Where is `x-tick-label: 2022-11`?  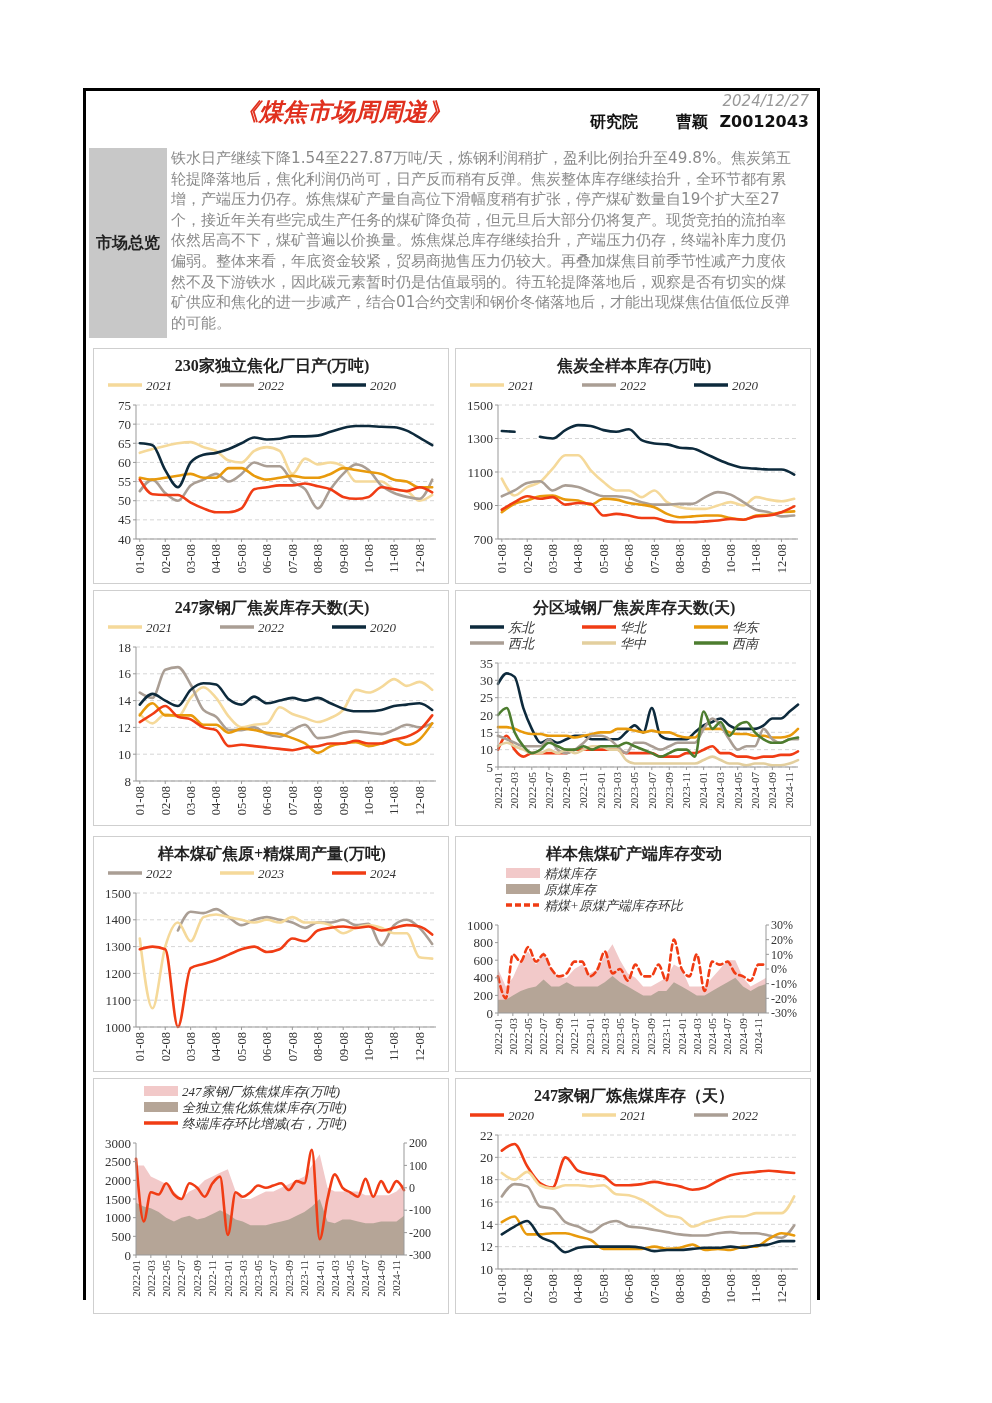
x-tick-label: 2022-11 is located at coordinates (583, 790).